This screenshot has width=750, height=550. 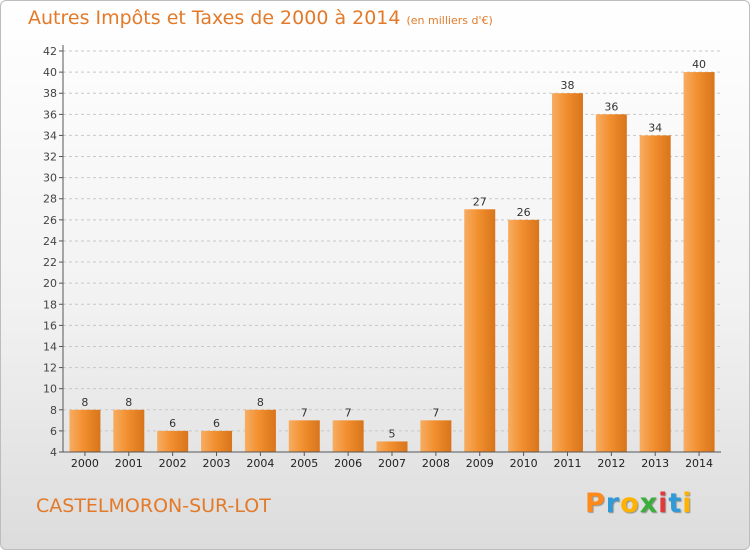 What do you see at coordinates (50, 157) in the screenshot?
I see `y-tick-label: 32` at bounding box center [50, 157].